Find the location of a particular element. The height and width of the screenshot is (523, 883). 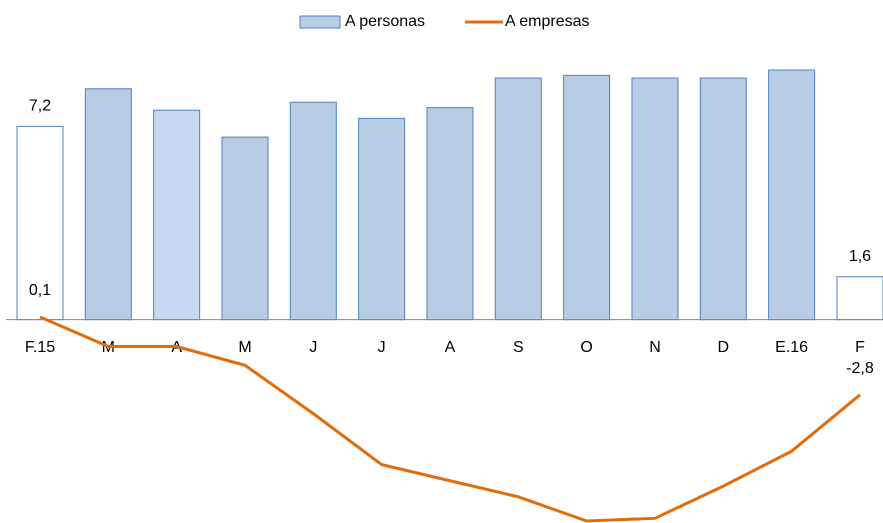

x-tick-label: E.16 is located at coordinates (791, 347).